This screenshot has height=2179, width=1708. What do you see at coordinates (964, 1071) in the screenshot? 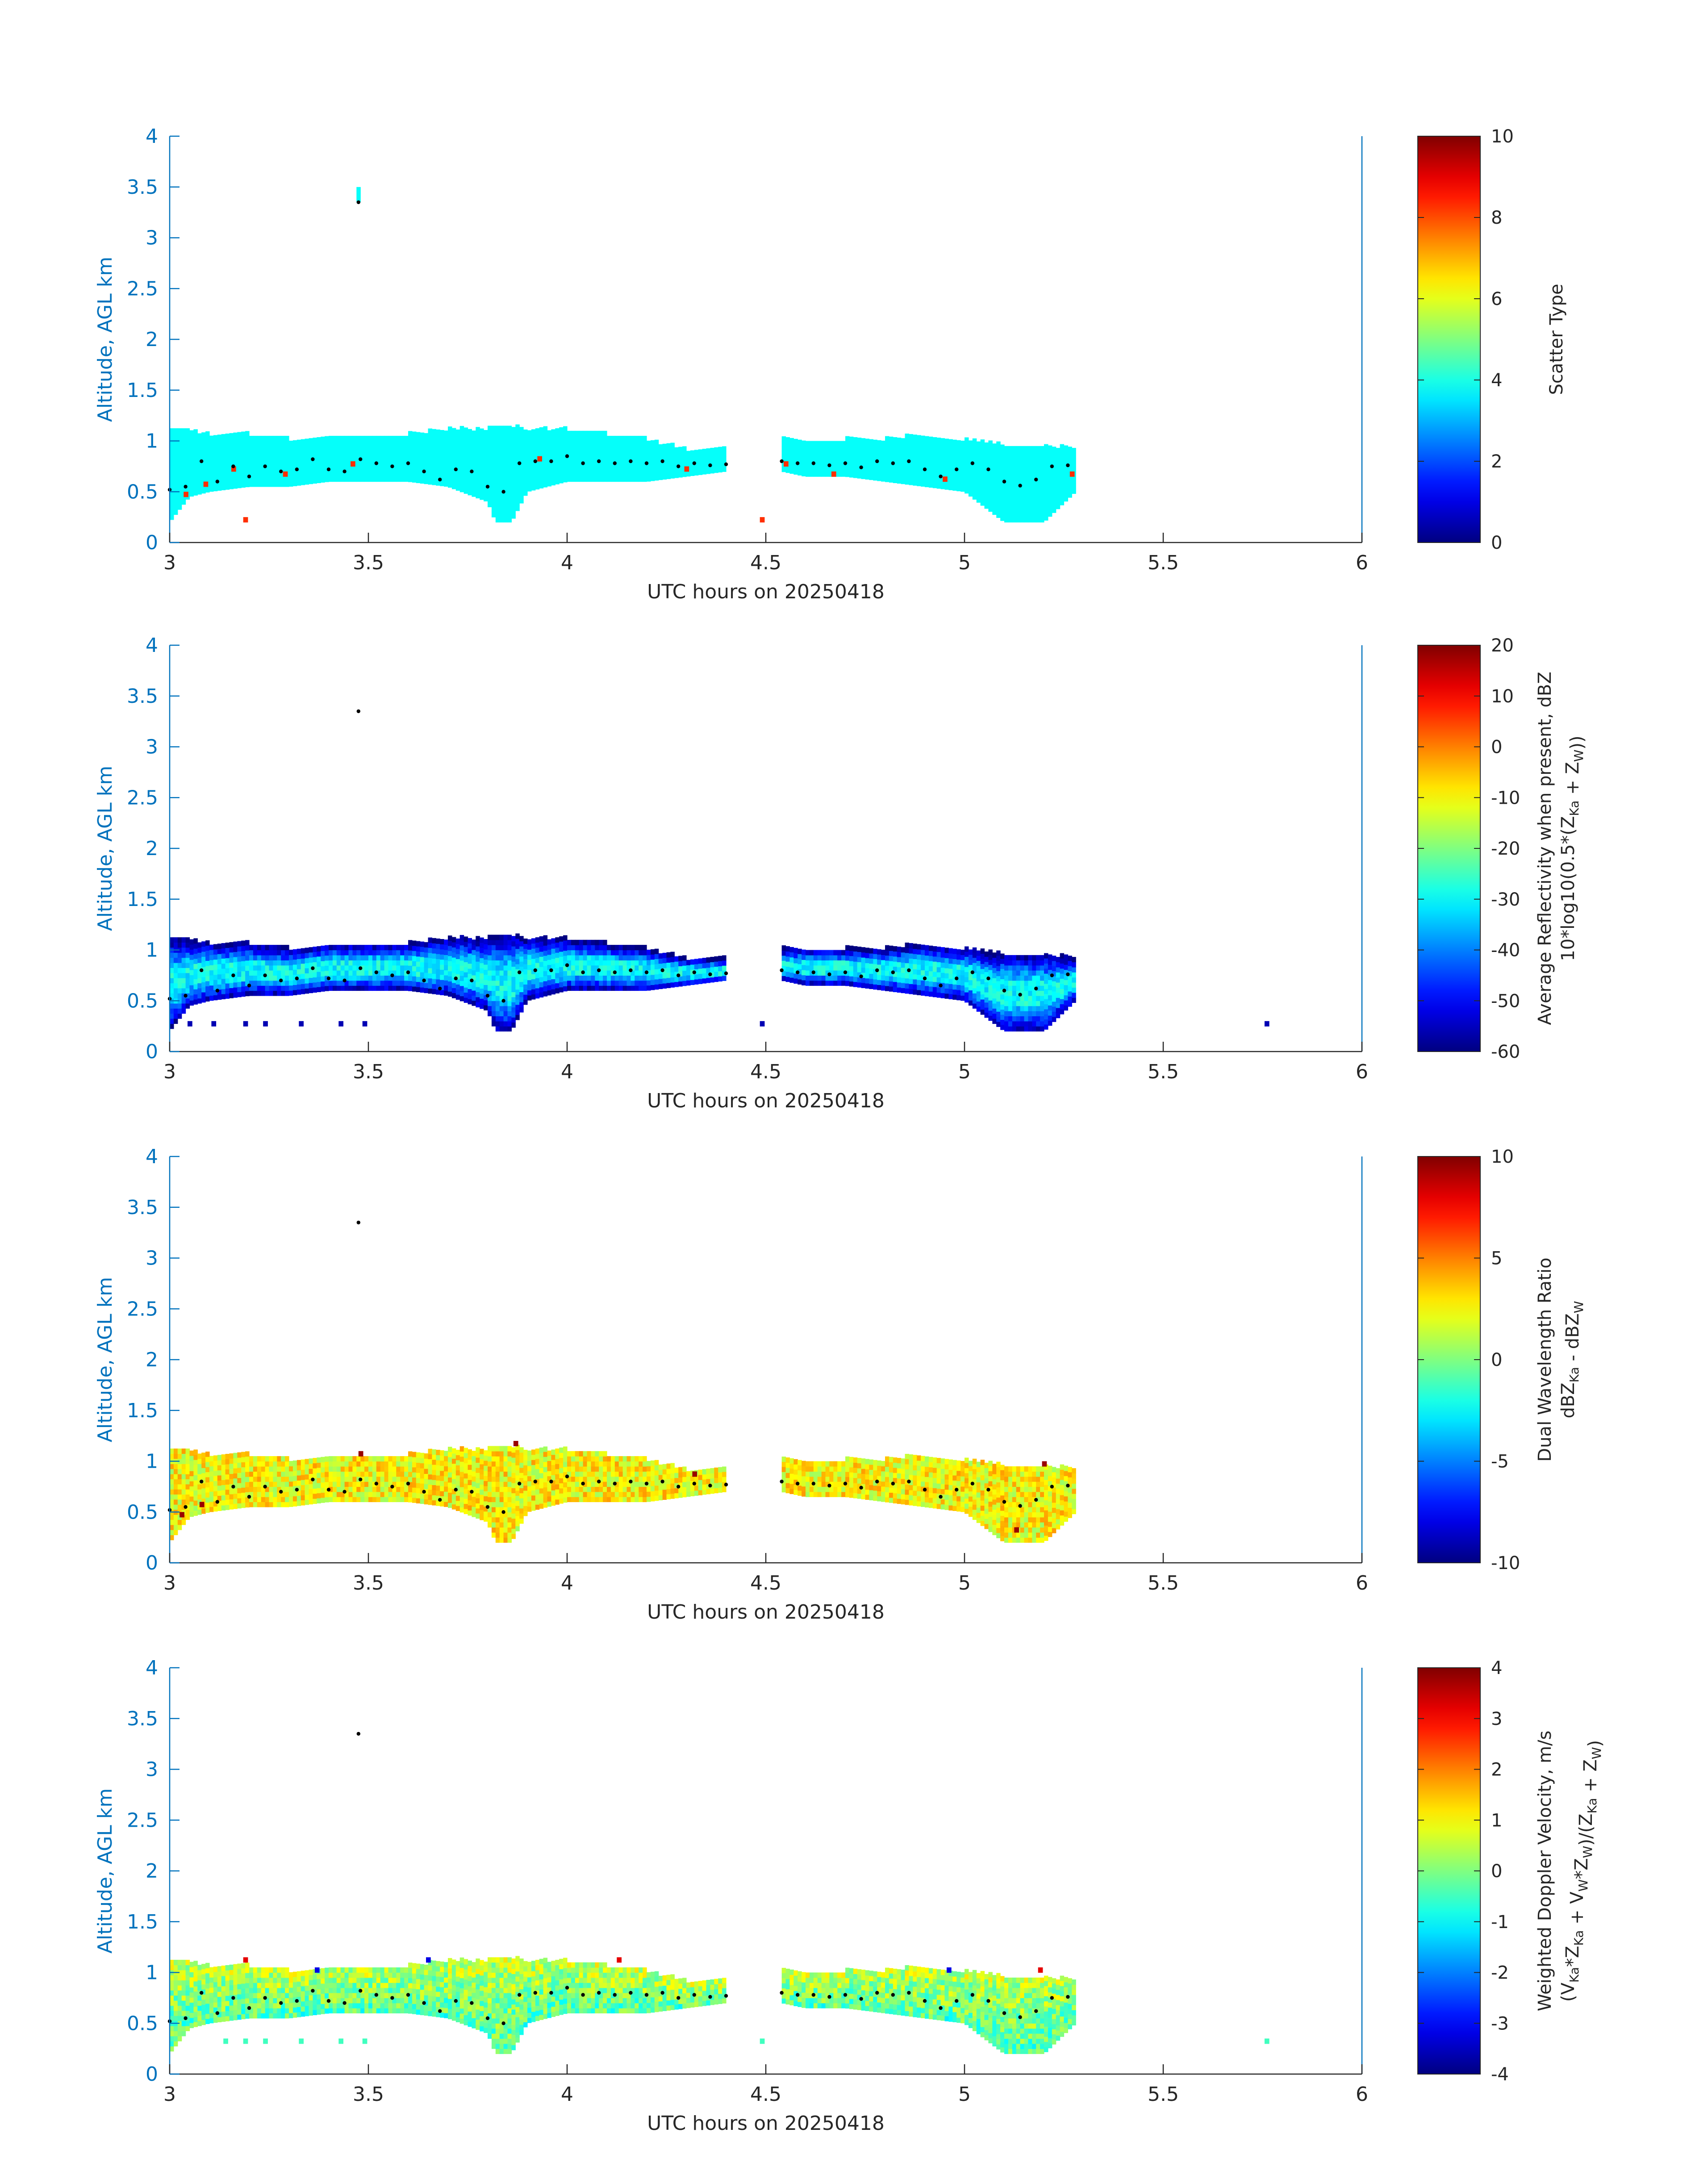
I see `x-tick-label: 5` at bounding box center [964, 1071].